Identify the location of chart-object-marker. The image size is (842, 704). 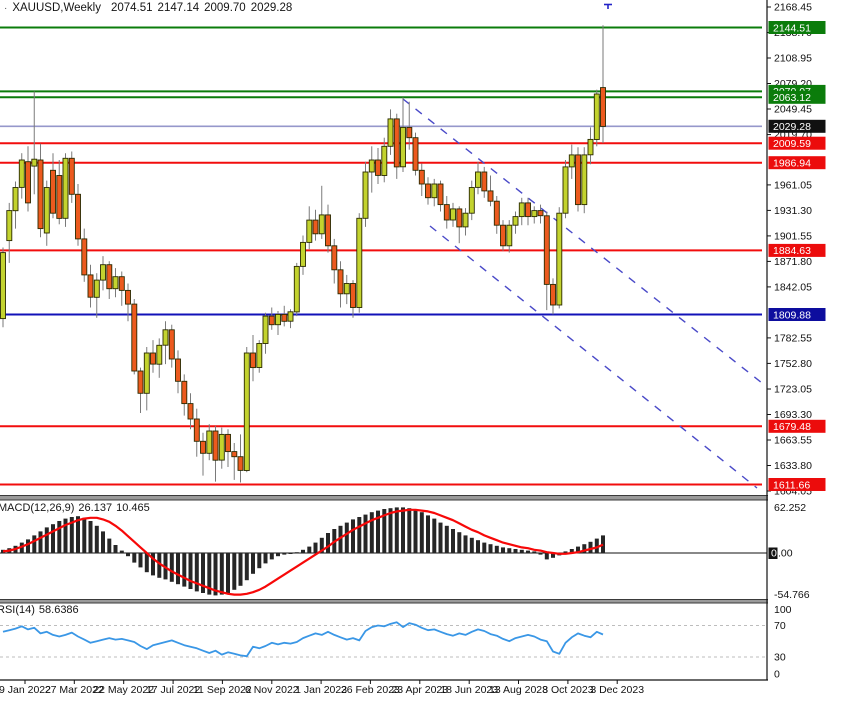
(608, 6).